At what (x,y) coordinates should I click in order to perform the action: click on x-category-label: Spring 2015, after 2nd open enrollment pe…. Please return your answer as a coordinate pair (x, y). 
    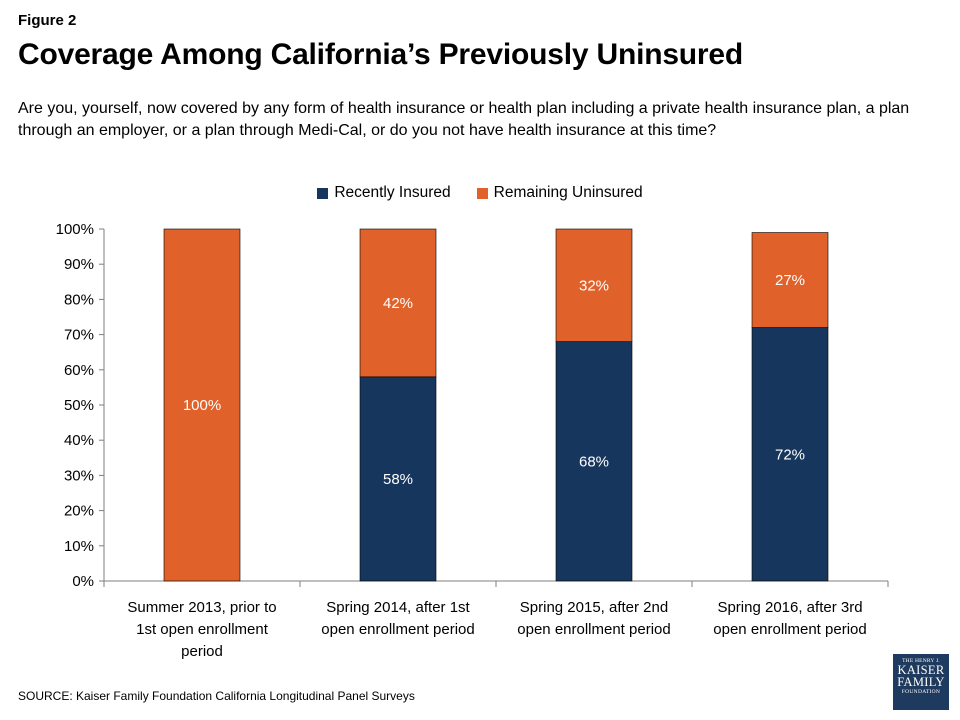
    Looking at the image, I should click on (593, 618).